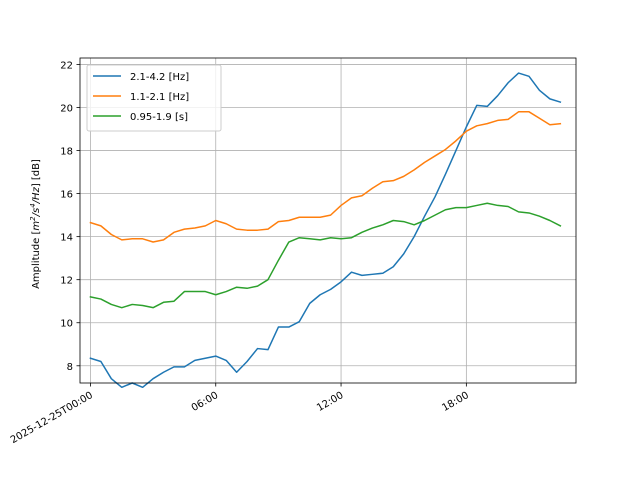 The width and height of the screenshot is (640, 480). I want to click on y-unit-part: m, so click(36, 226).